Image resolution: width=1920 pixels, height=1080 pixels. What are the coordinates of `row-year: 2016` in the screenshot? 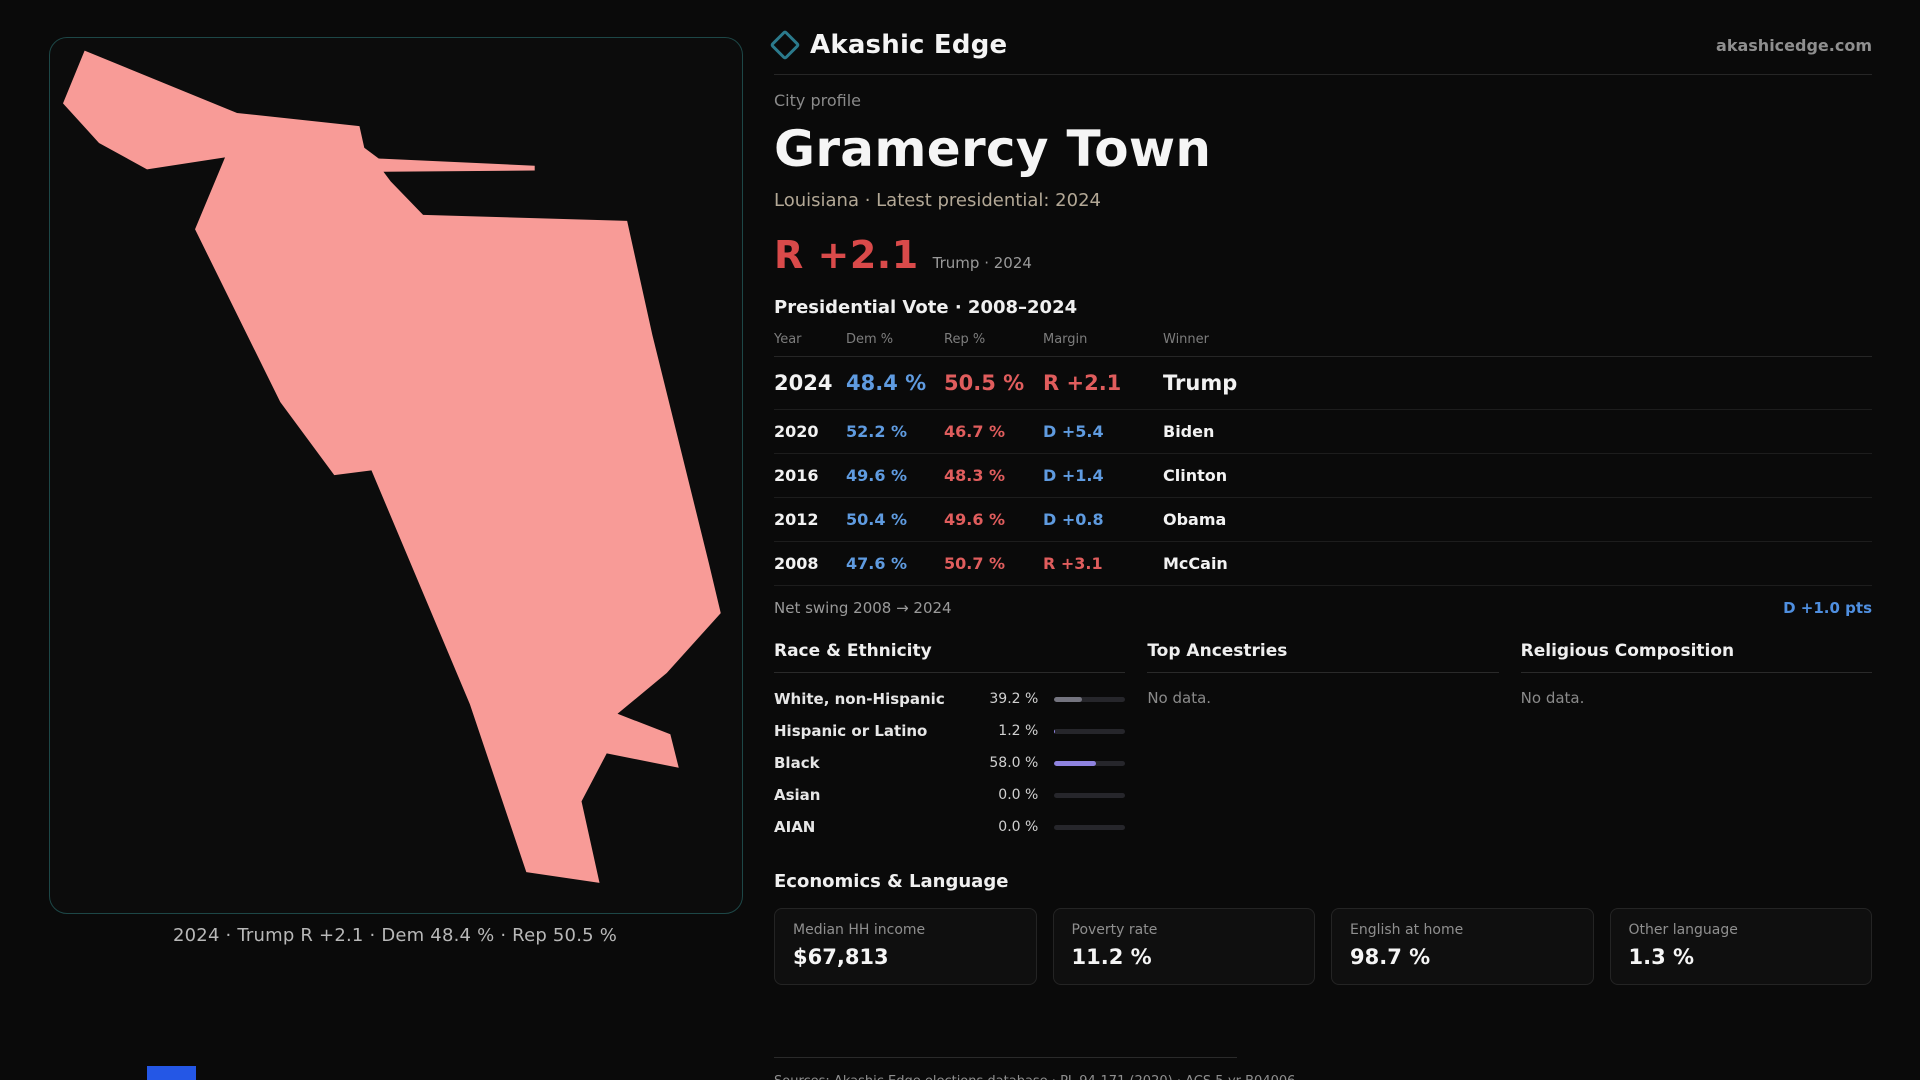 It's located at (796, 475).